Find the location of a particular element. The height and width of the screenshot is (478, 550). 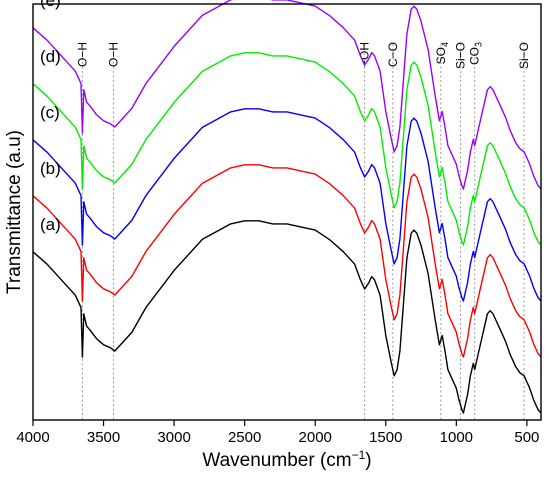

x-tick-label-3: 2500 is located at coordinates (244, 437).